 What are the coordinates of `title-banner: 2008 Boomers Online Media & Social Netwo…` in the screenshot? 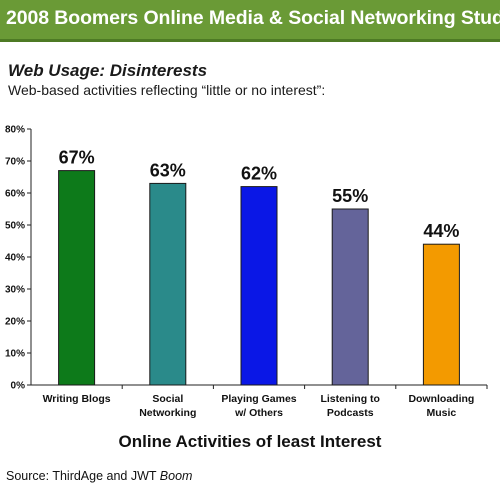 It's located at (250, 21).